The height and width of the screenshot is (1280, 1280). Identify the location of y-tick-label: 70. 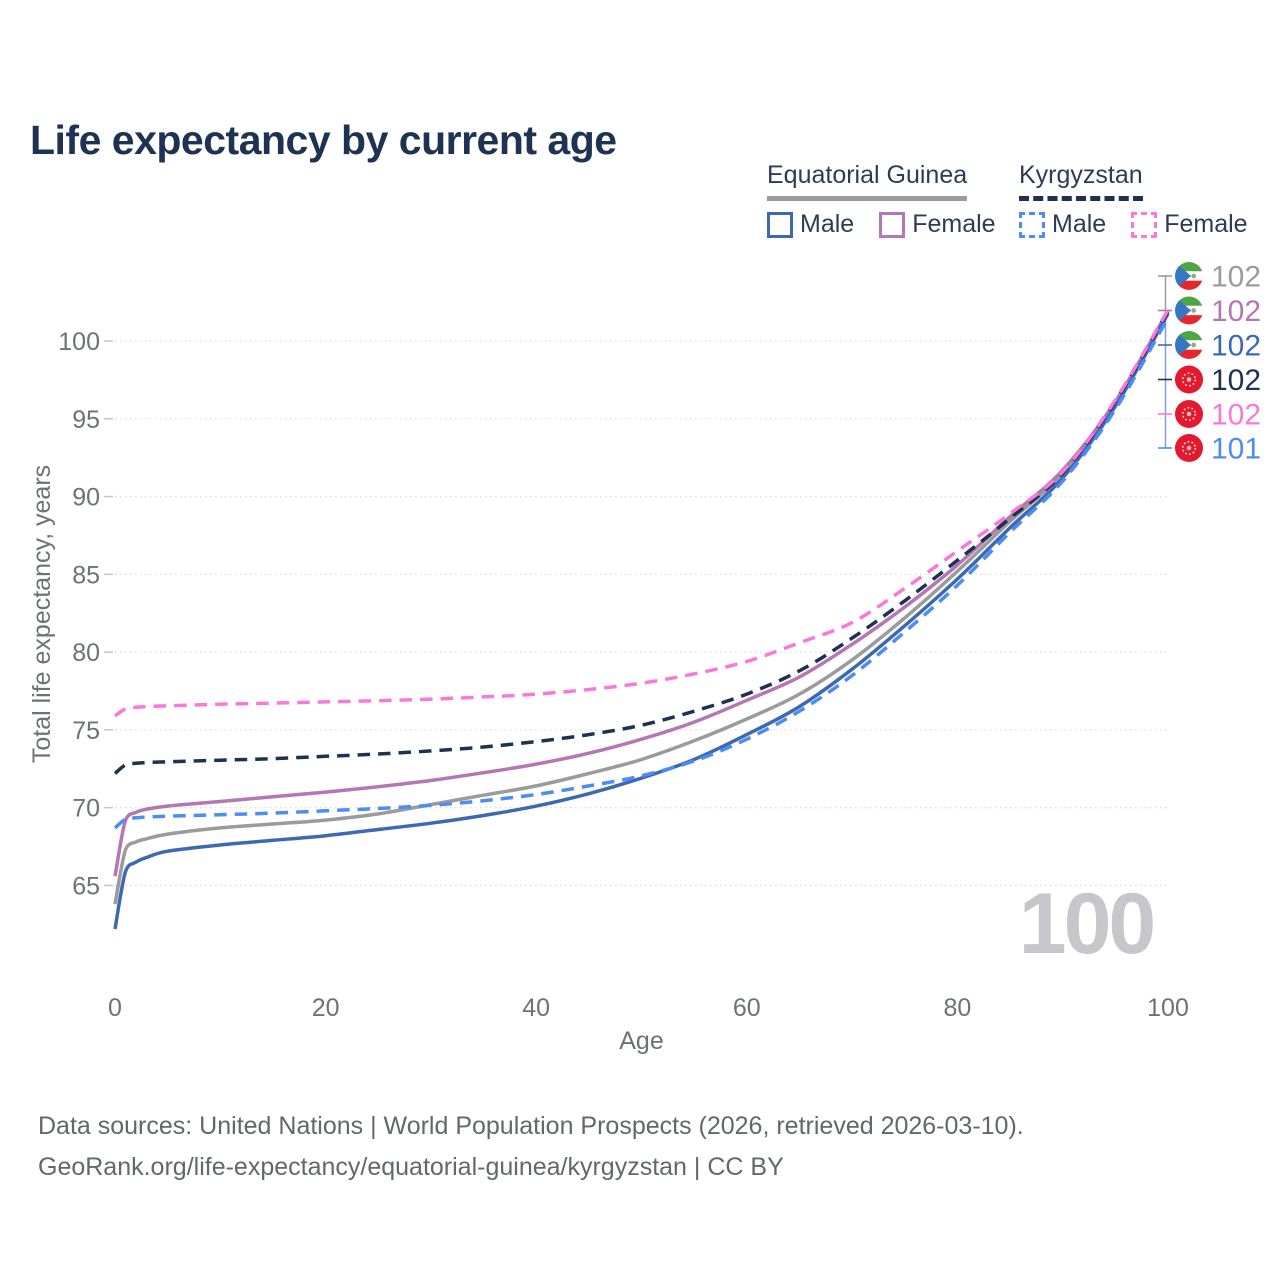
(86, 809).